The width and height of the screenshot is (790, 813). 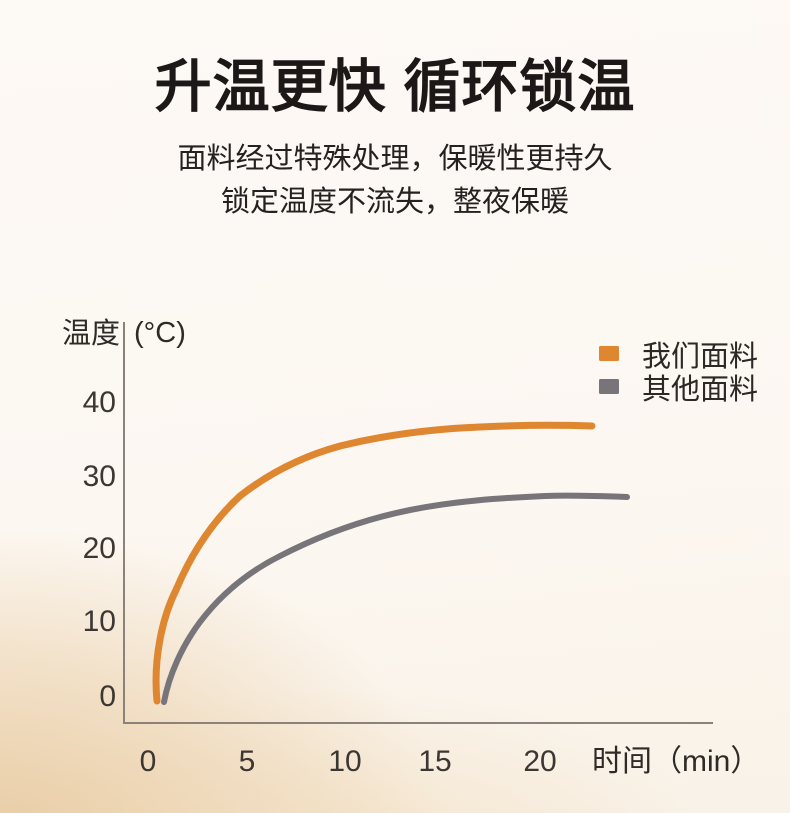 What do you see at coordinates (395, 159) in the screenshot?
I see `subtitle-line-1: 面料经过特殊处理，保暖性更持久` at bounding box center [395, 159].